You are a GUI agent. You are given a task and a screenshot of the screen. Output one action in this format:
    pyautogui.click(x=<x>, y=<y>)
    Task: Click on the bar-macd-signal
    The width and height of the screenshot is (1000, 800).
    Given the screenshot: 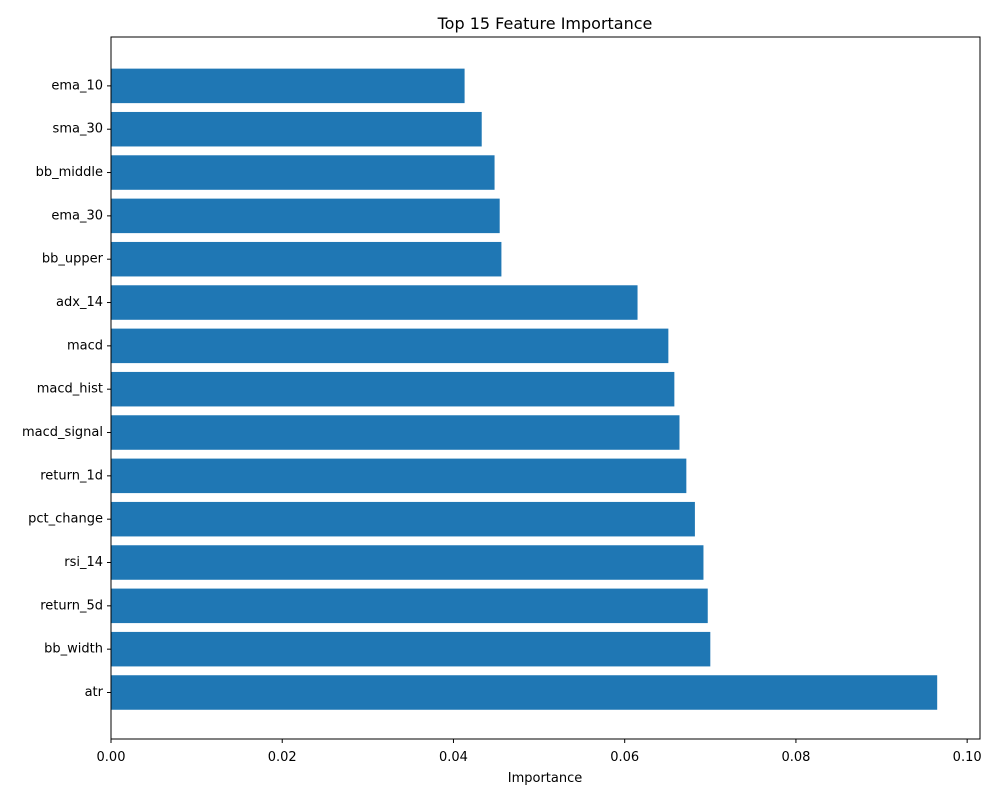 What is the action you would take?
    pyautogui.click(x=395, y=432)
    